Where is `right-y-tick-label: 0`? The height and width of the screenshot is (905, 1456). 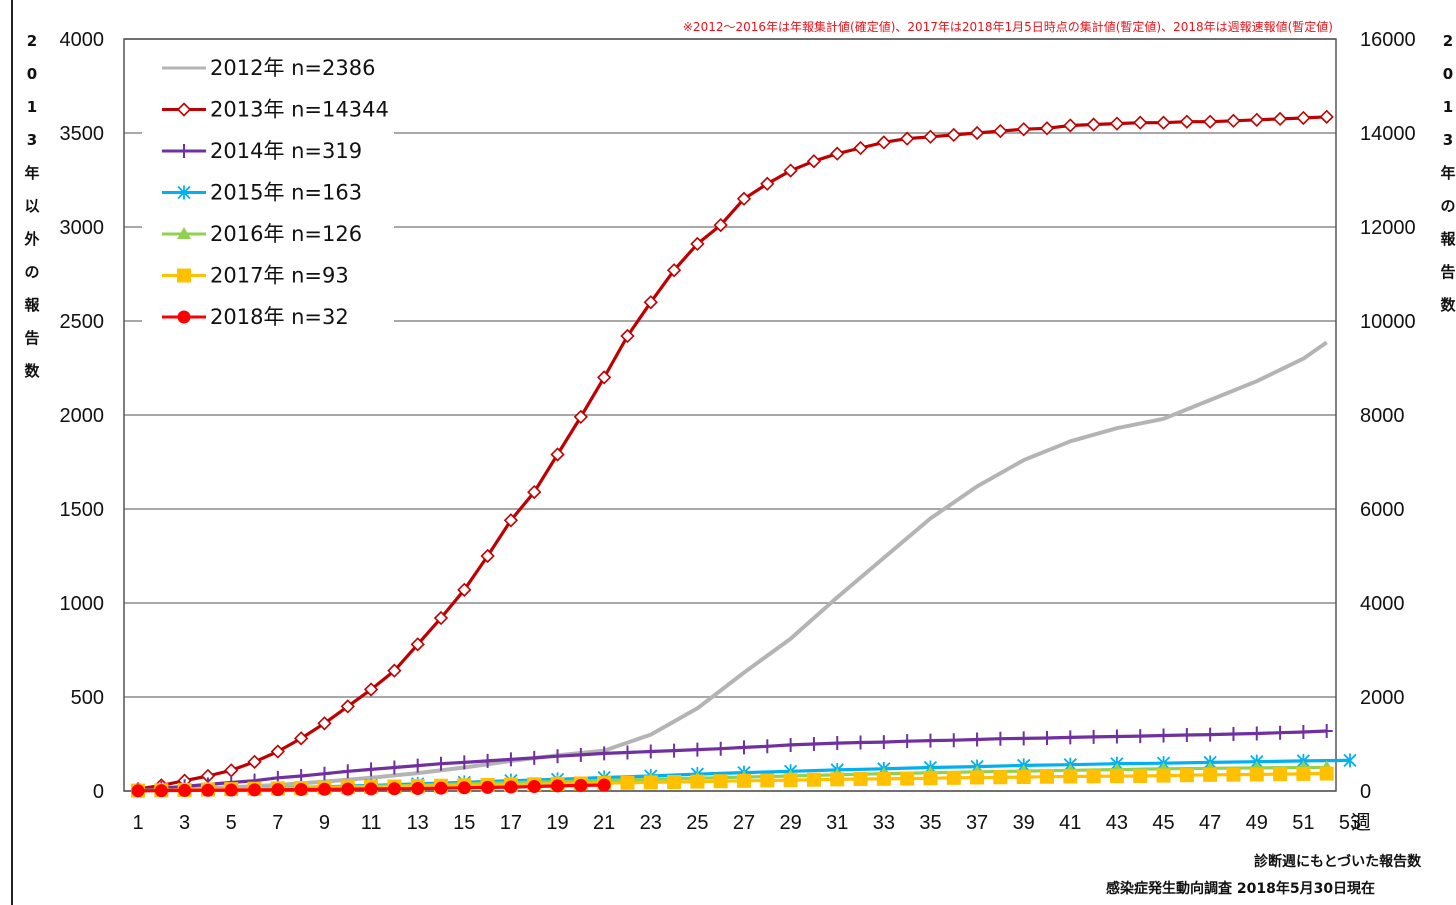
right-y-tick-label: 0 is located at coordinates (1365, 792).